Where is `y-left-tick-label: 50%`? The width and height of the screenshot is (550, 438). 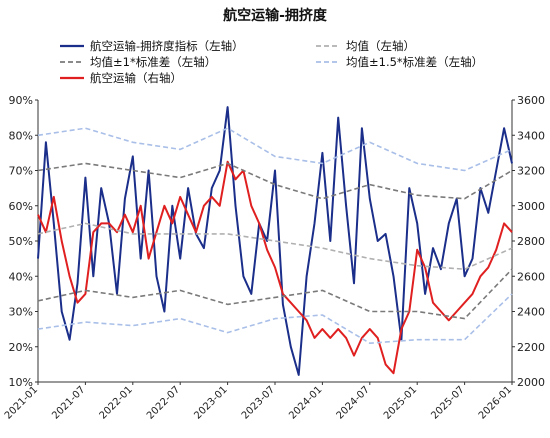 y-left-tick-label: 50% is located at coordinates (21, 241).